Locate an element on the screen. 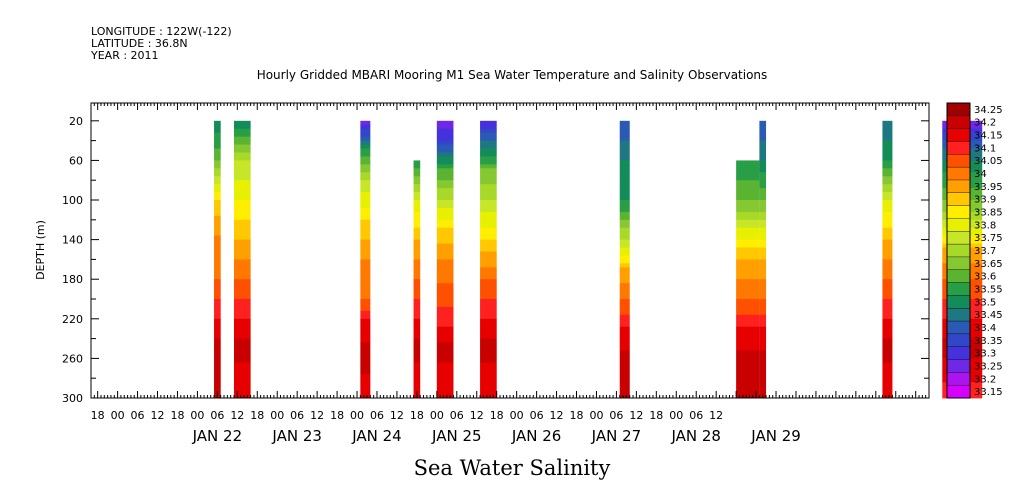 The width and height of the screenshot is (1009, 504). x-hour-tick-label: 12 is located at coordinates (636, 415).